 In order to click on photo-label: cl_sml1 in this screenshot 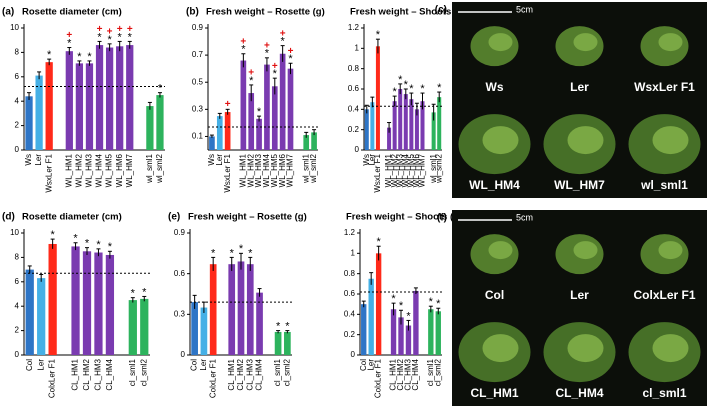, I will do `click(664, 393)`.